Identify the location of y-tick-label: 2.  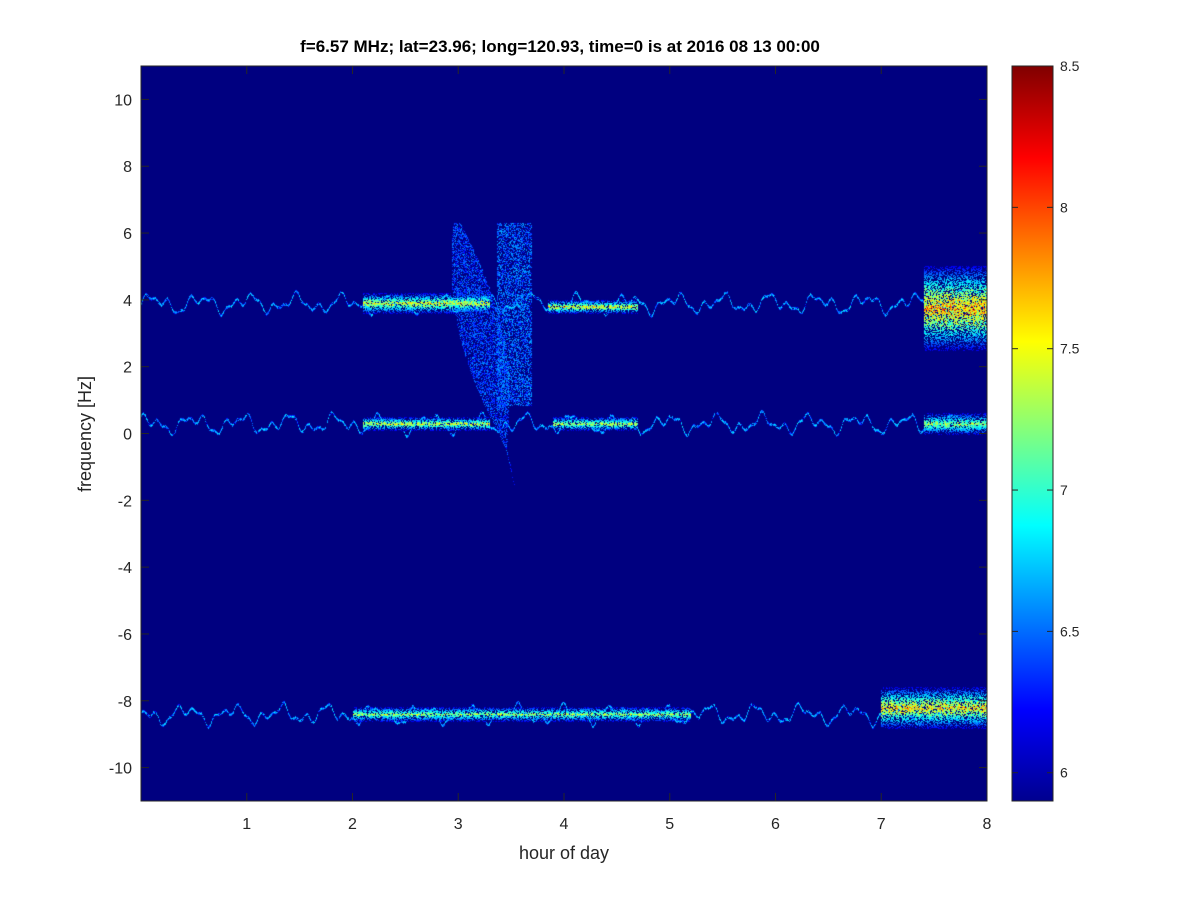
(127, 368).